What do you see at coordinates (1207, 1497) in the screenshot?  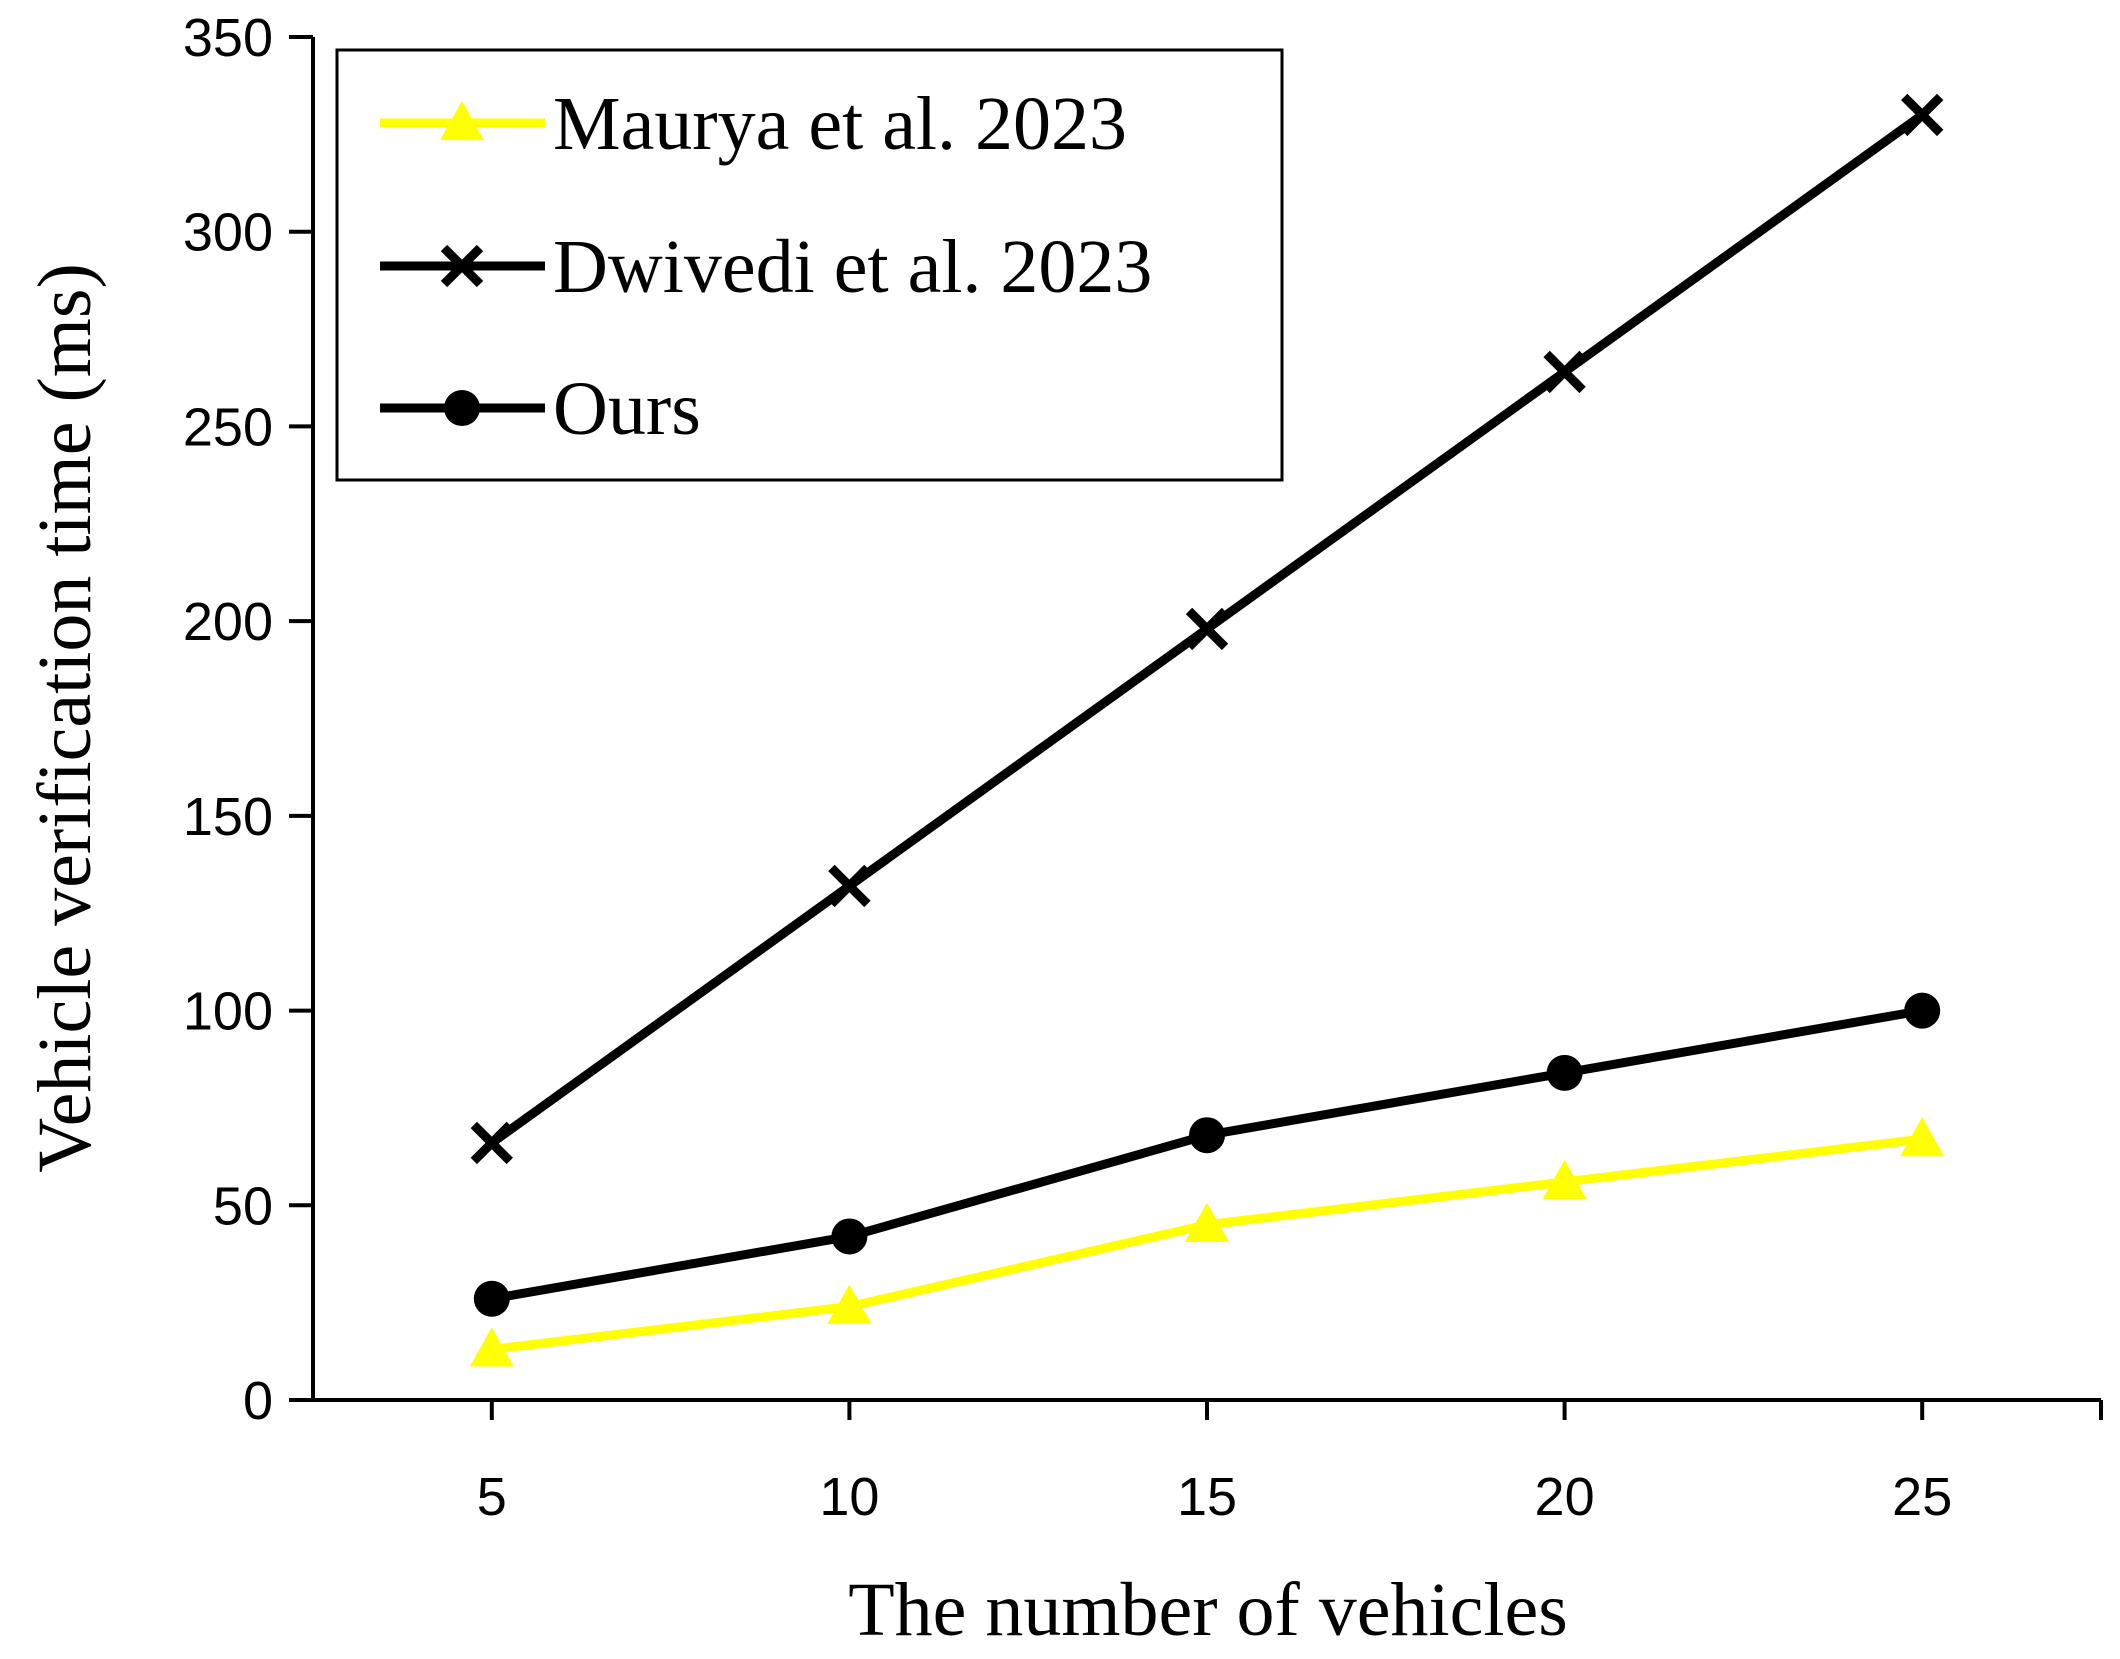 I see `x-tick-label: 15` at bounding box center [1207, 1497].